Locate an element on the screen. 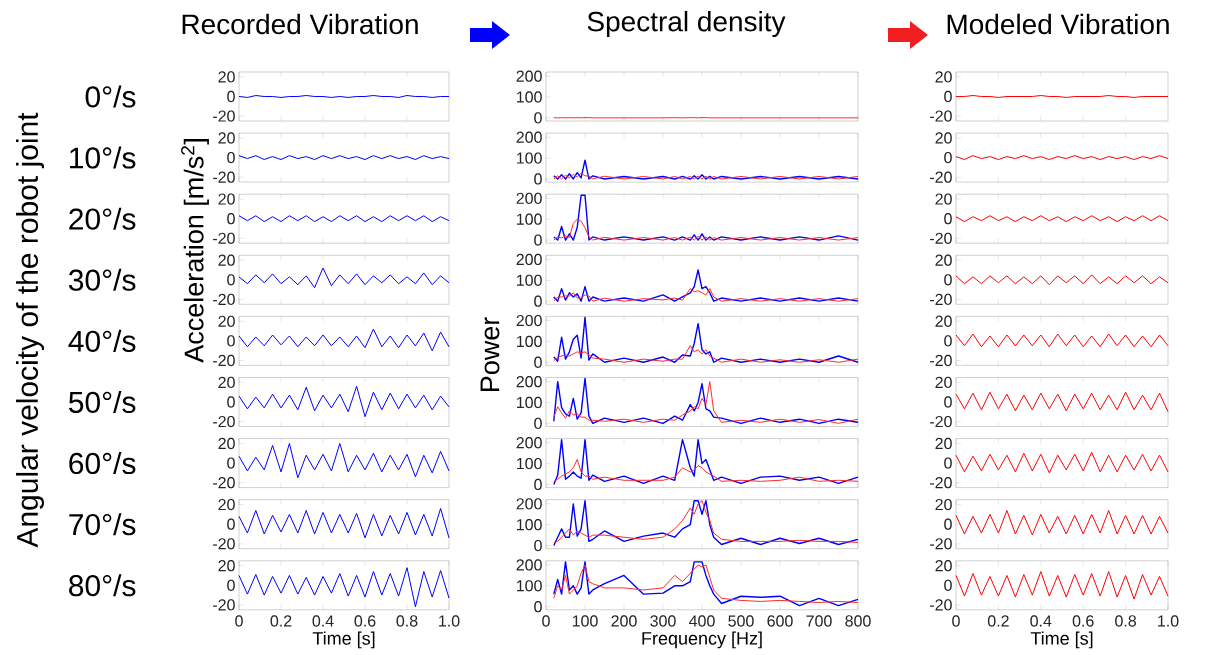 The width and height of the screenshot is (1232, 655). x-tick-label: 100 is located at coordinates (585, 621).